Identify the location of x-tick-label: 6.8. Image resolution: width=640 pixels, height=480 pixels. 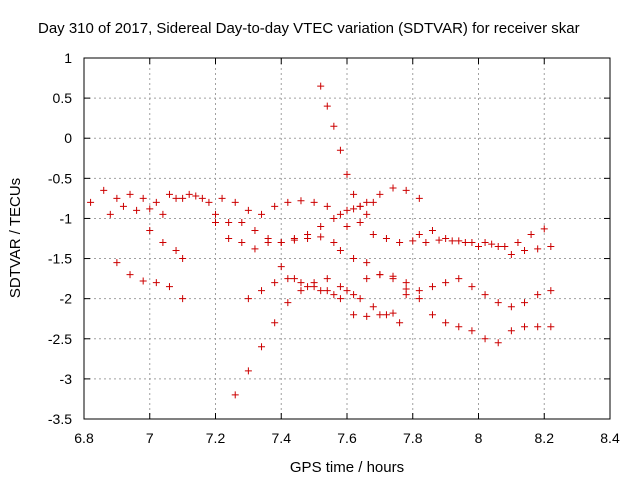
(84, 438).